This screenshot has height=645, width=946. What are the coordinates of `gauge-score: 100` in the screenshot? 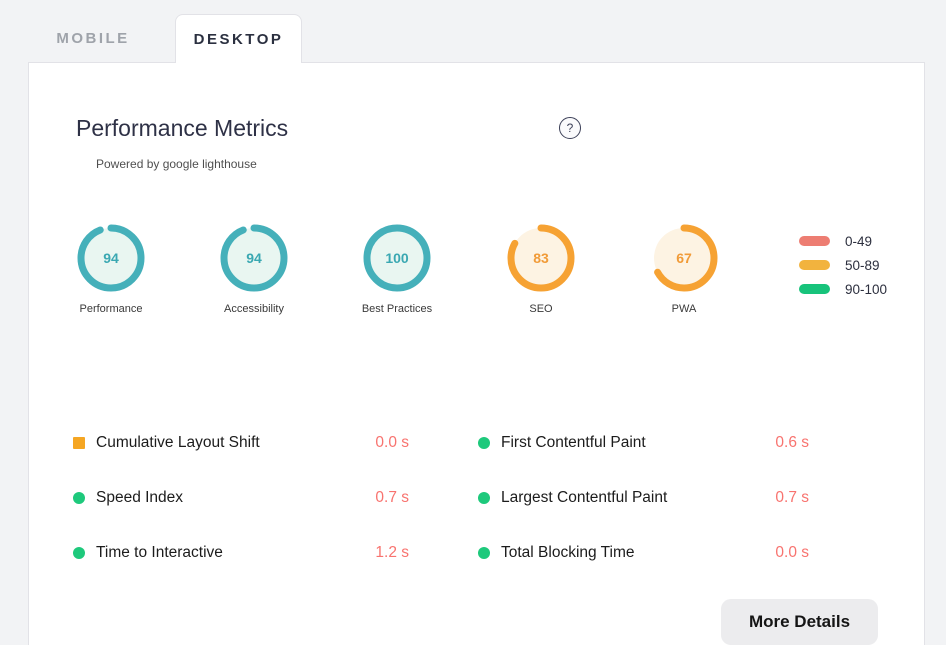 It's located at (397, 258).